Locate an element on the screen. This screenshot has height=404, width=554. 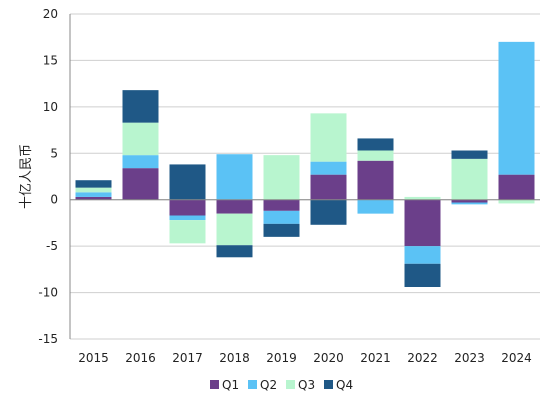
bar-q3-2019 is located at coordinates (281, 177).